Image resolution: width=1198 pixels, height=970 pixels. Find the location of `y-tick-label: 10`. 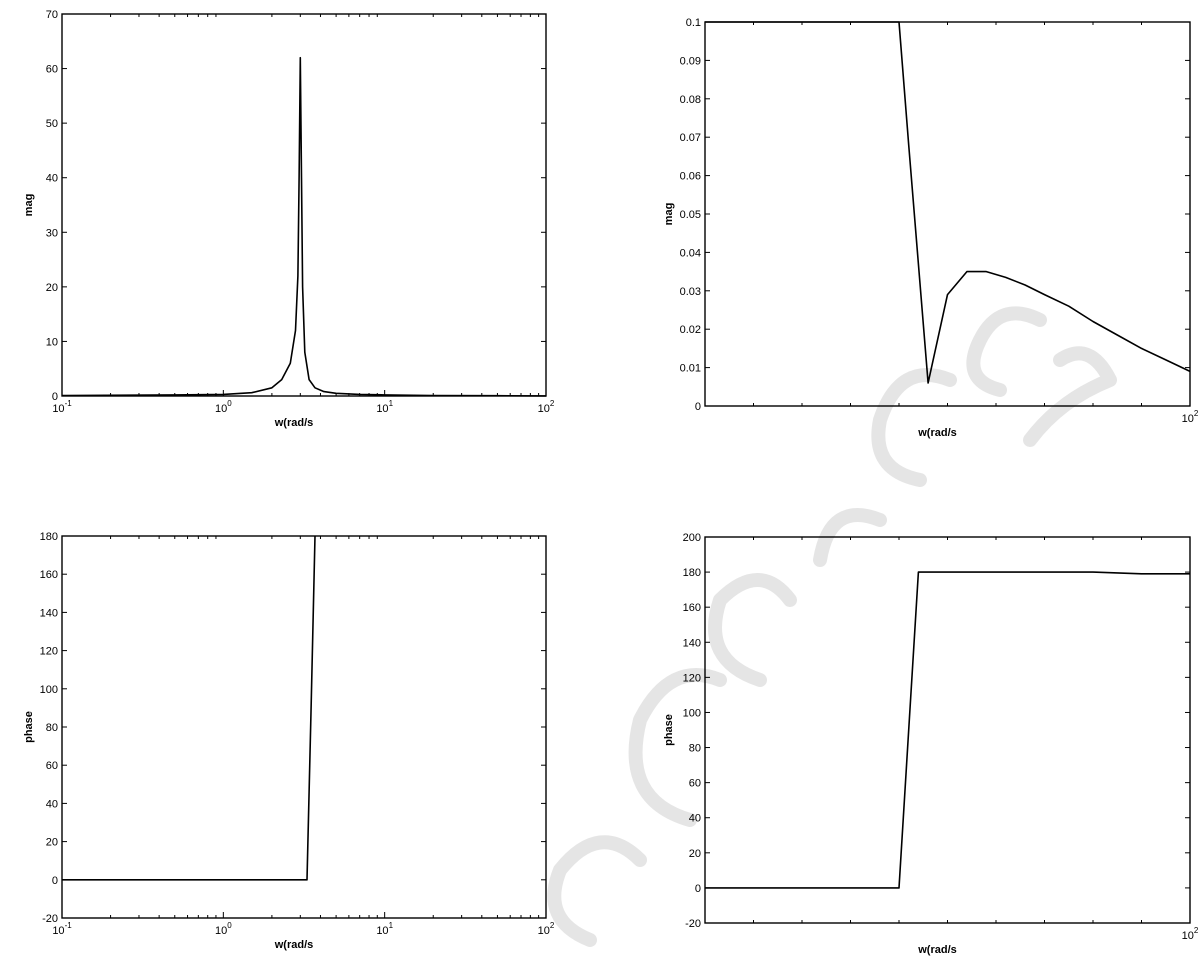

y-tick-label: 10 is located at coordinates (52, 342).